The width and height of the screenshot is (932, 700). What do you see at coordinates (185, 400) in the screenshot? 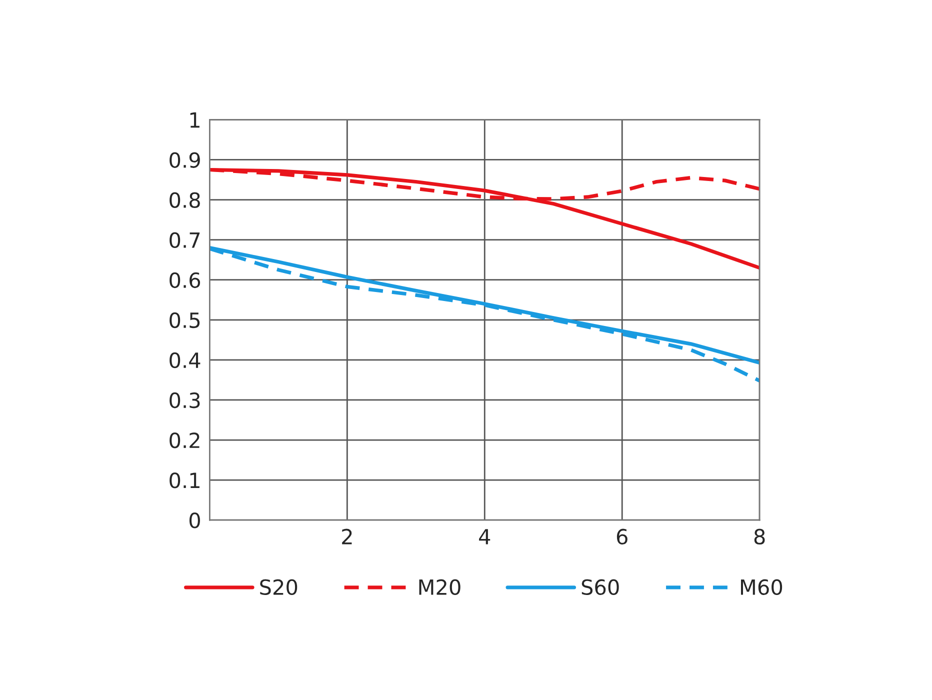
I see `y-tick-label: 0.3` at bounding box center [185, 400].